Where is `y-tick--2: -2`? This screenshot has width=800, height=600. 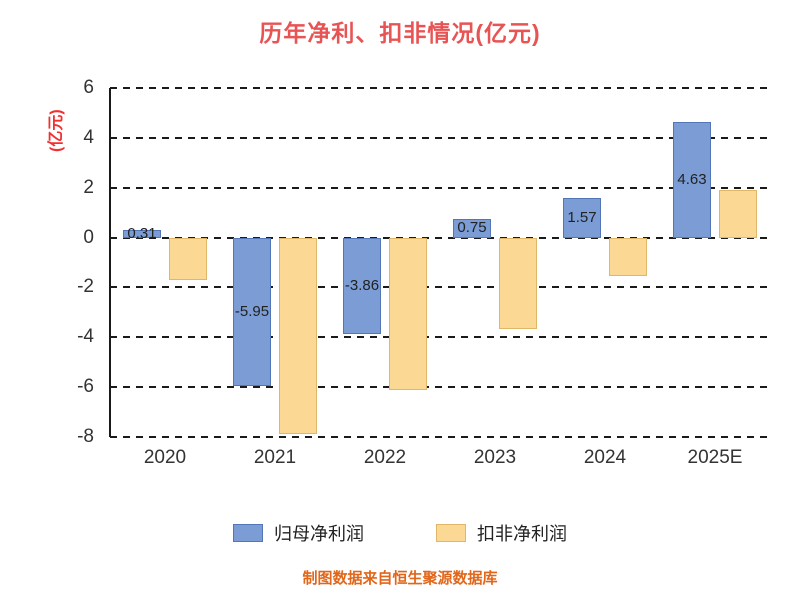
y-tick--2: -2 is located at coordinates (85, 287).